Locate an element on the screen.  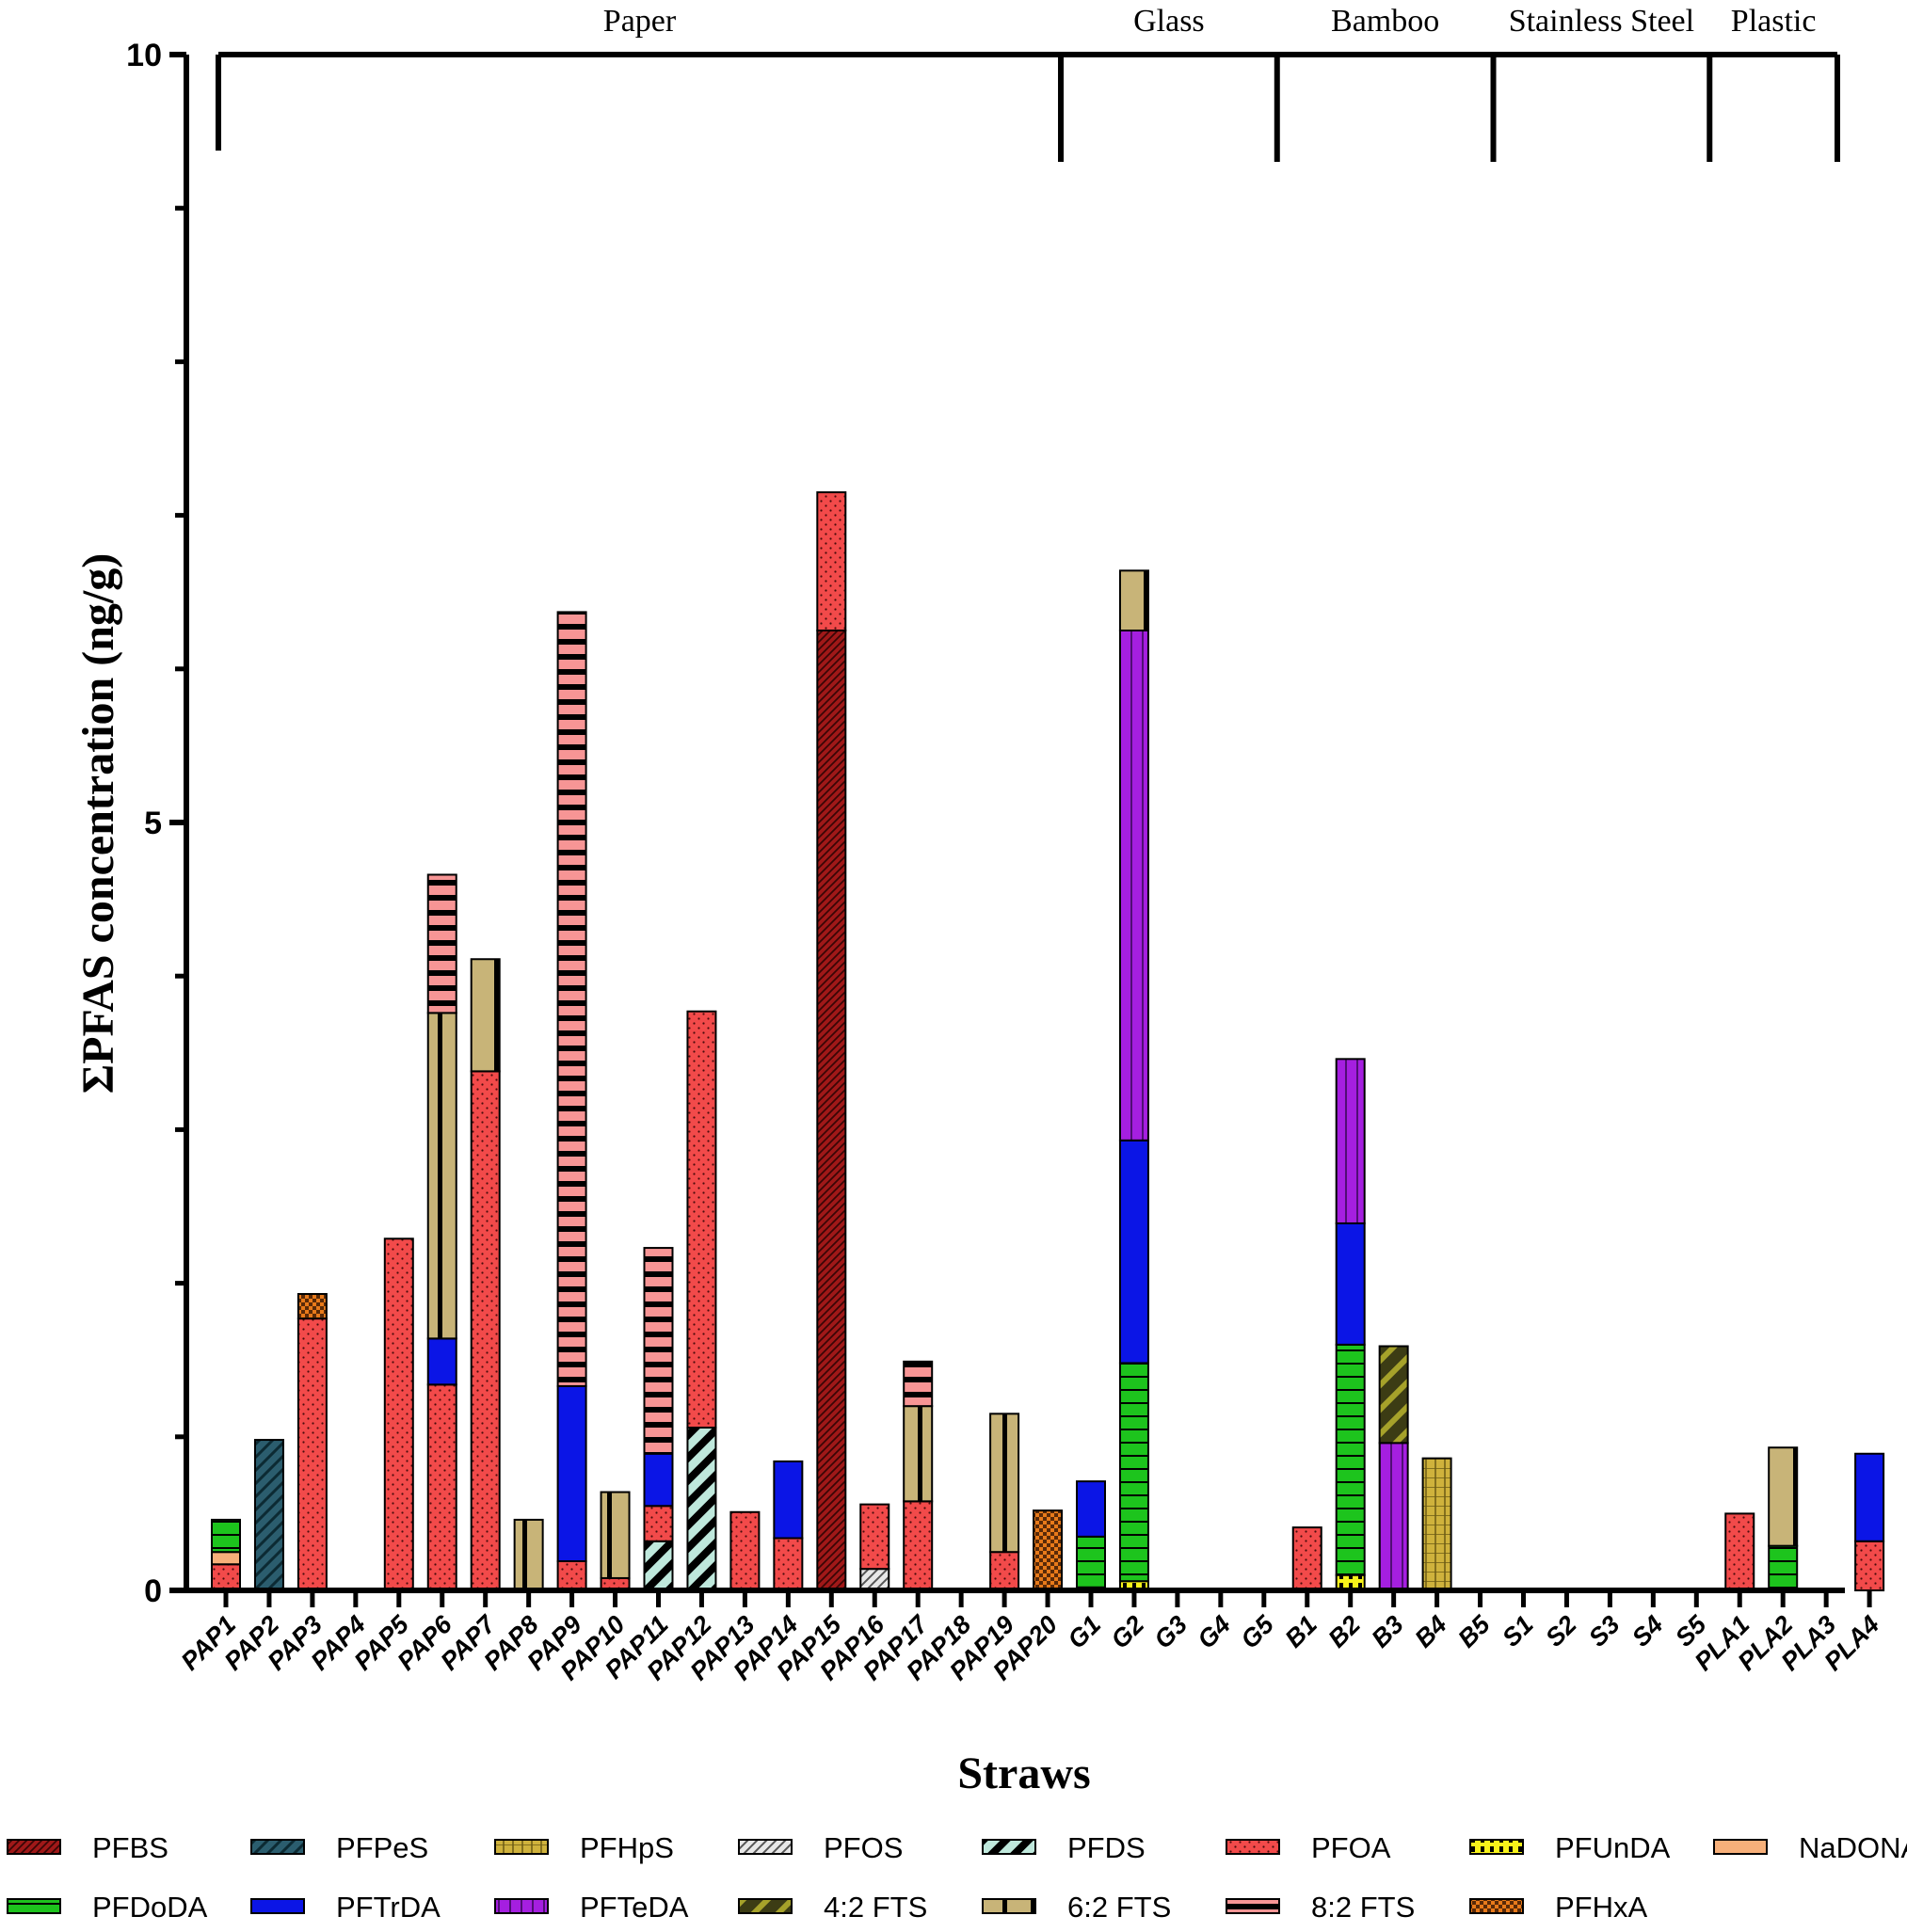
bar-segment-g2-6-2-fts is located at coordinates (1133, 600).